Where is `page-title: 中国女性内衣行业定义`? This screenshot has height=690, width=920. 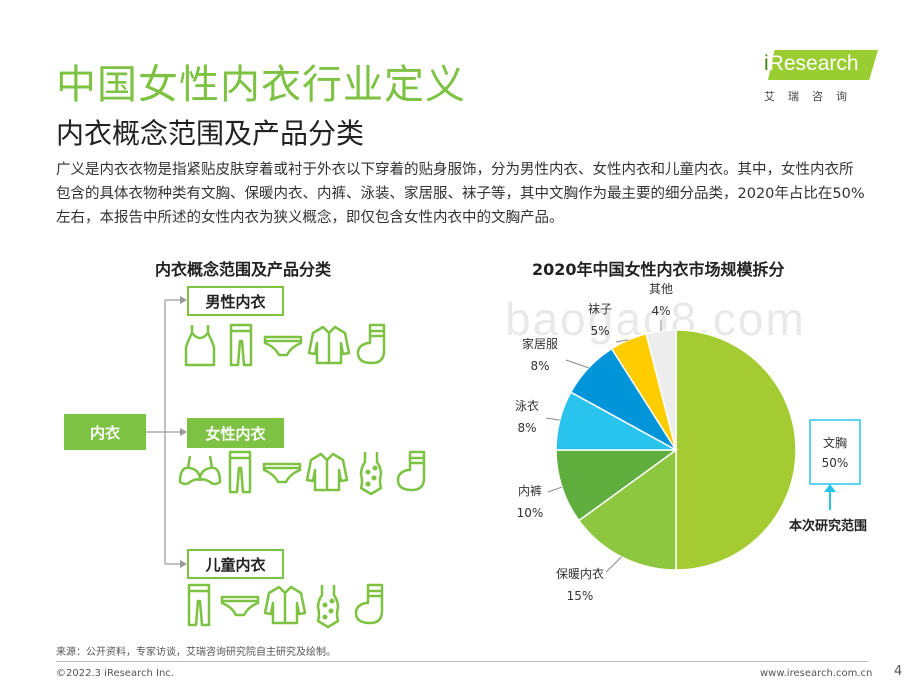 page-title: 中国女性内衣行业定义 is located at coordinates (261, 85).